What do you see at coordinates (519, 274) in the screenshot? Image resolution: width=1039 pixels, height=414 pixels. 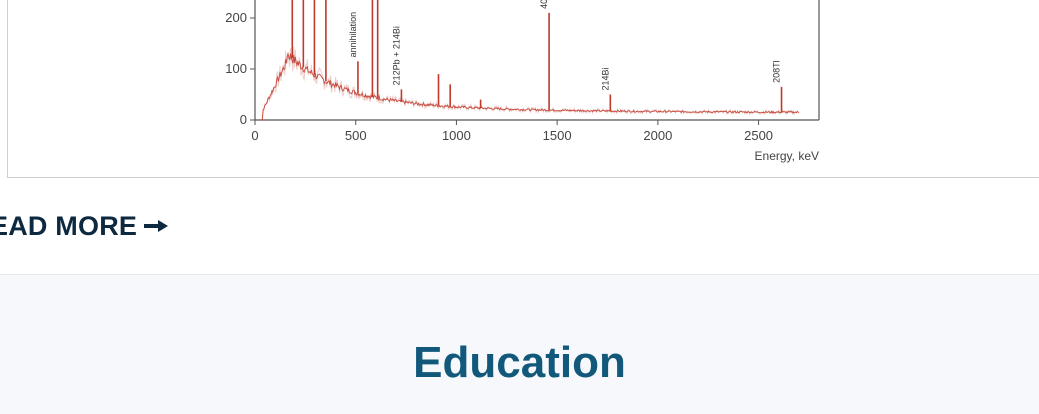 I see `section-divider` at bounding box center [519, 274].